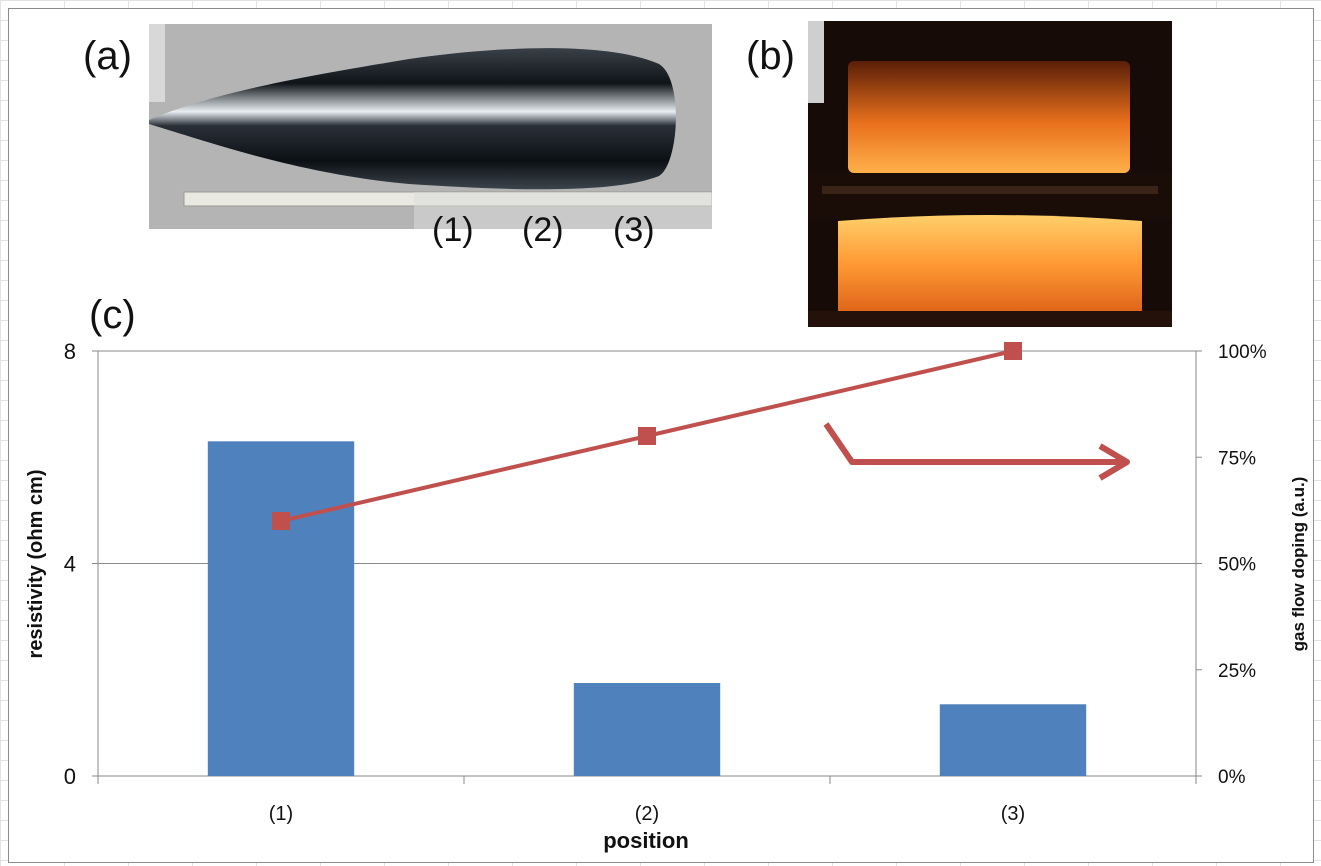 Image resolution: width=1321 pixels, height=866 pixels. What do you see at coordinates (70, 776) in the screenshot?
I see `y-tick-label: 0` at bounding box center [70, 776].